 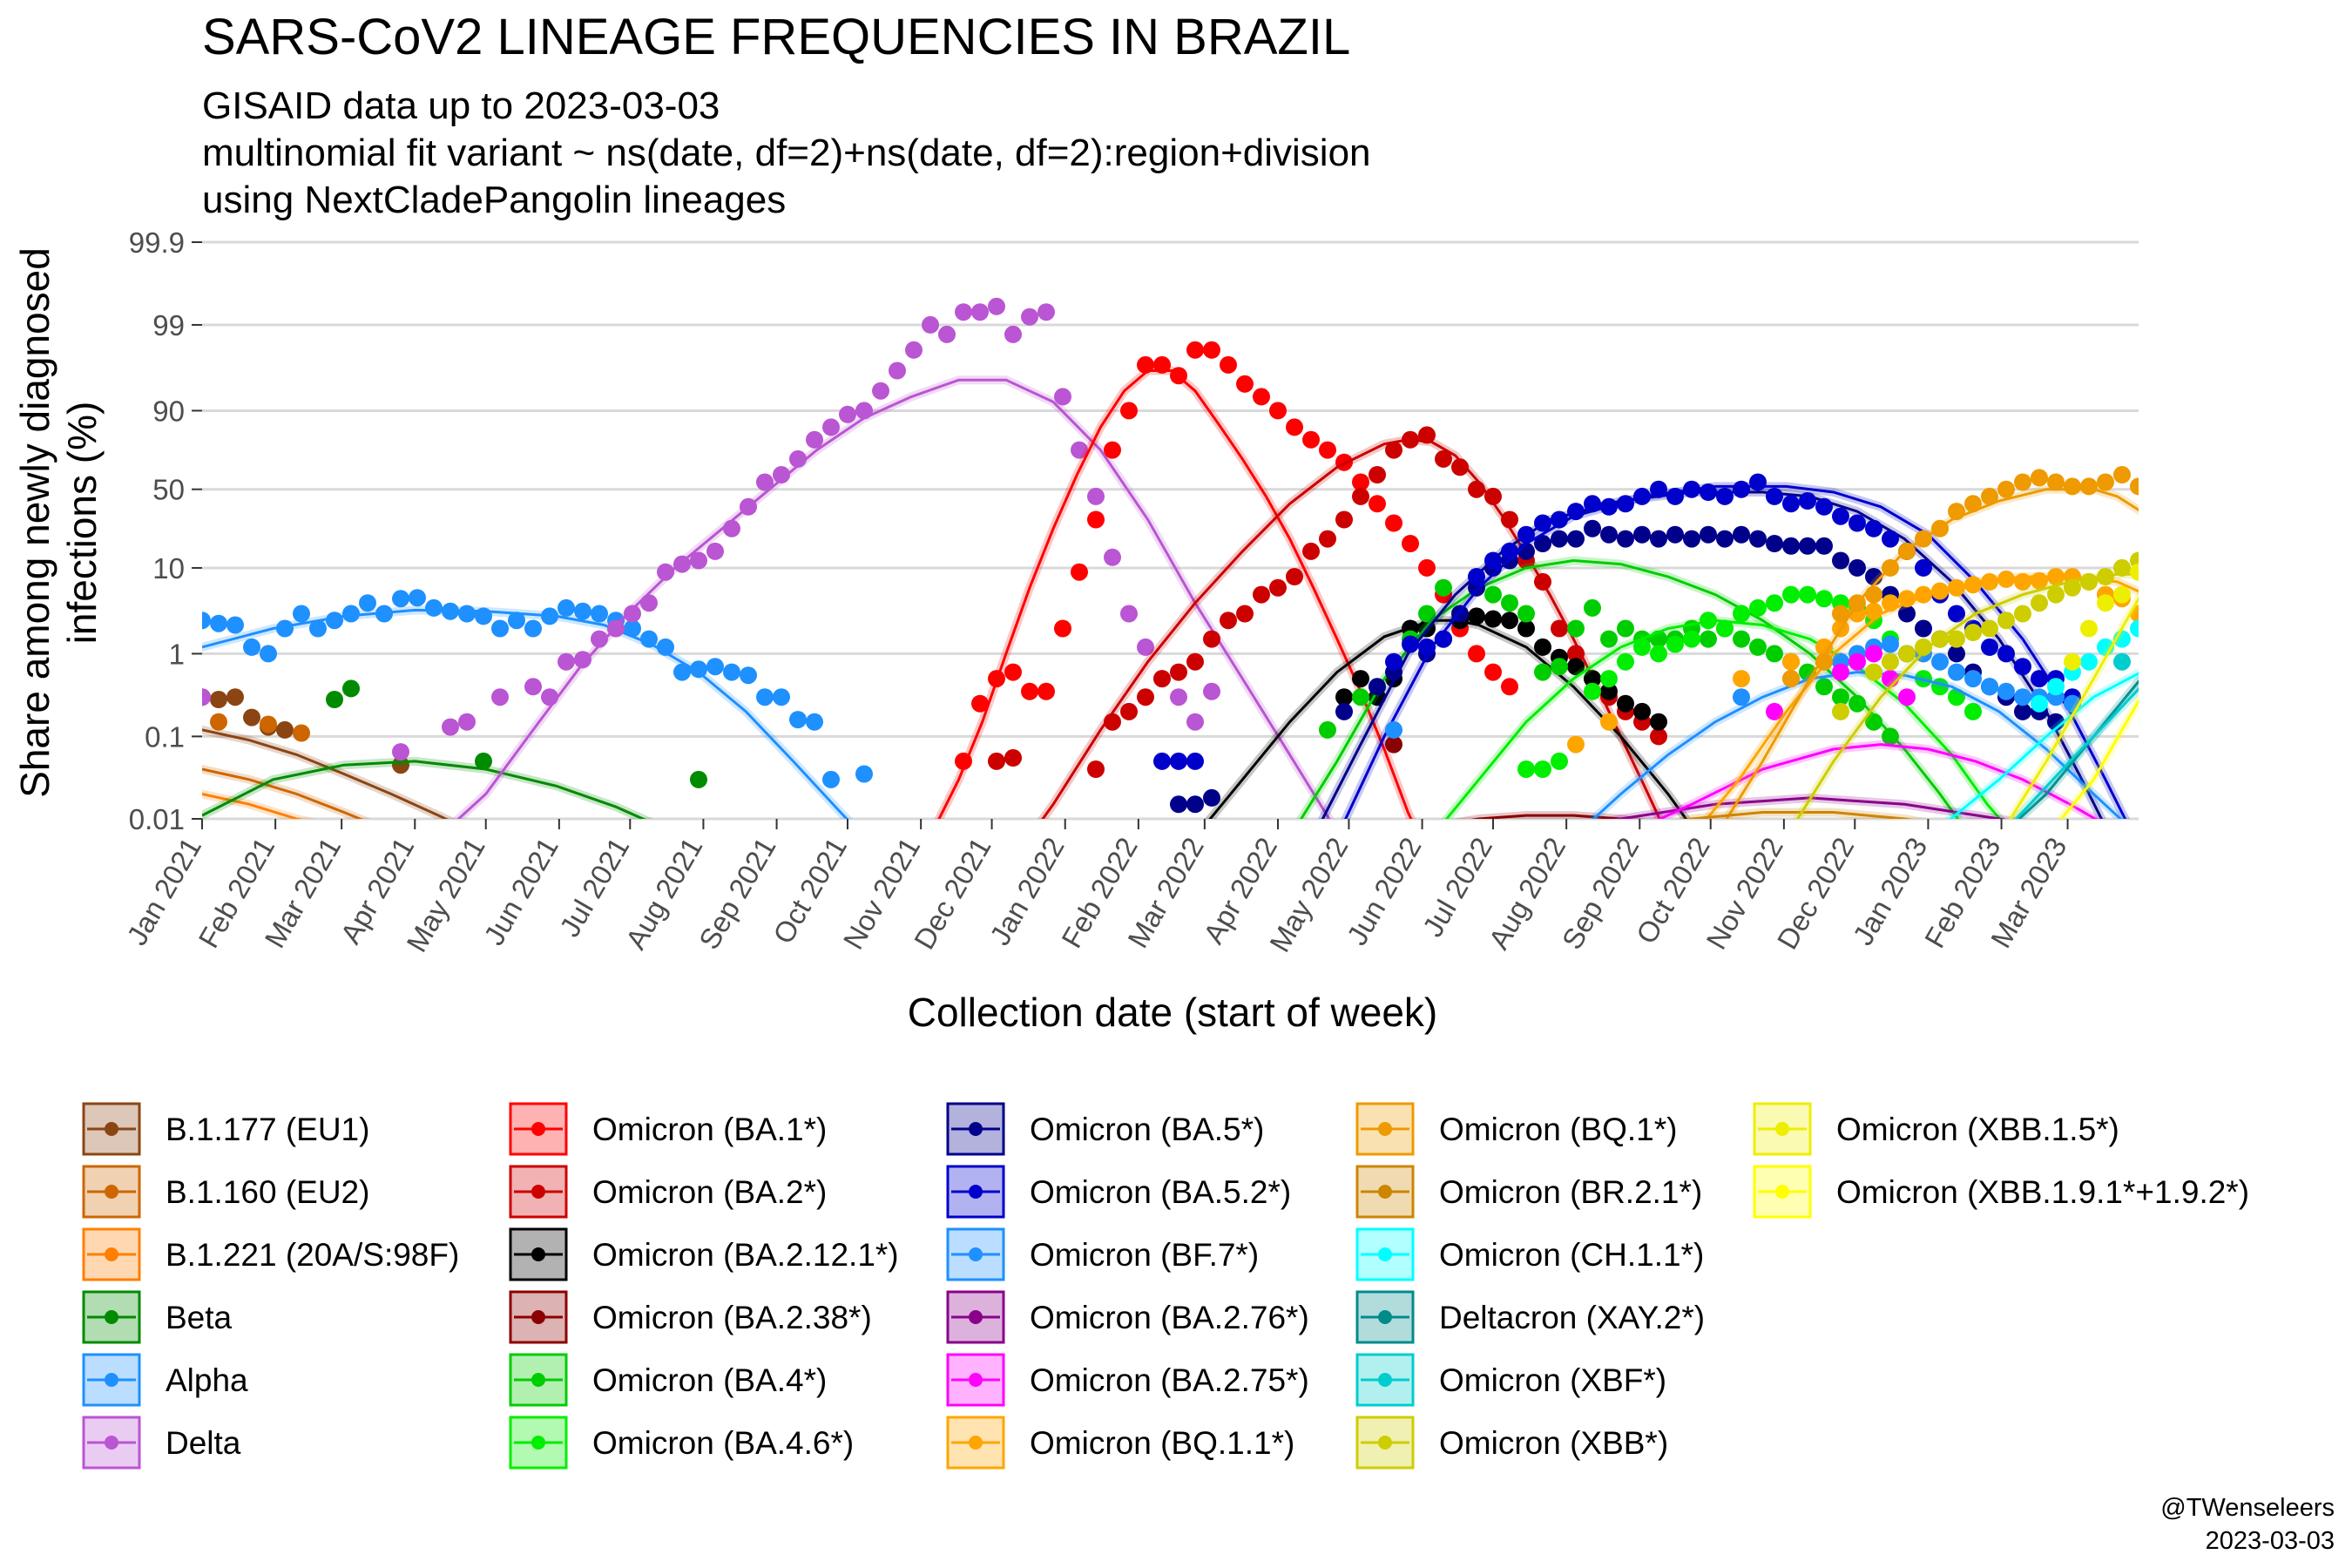 What do you see at coordinates (225, 1192) in the screenshot?
I see `legend-item: B.1.160 (EU2)` at bounding box center [225, 1192].